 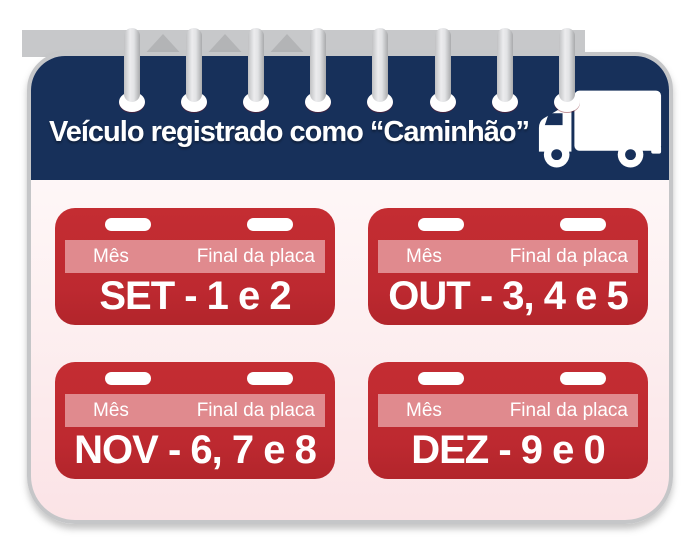 I want to click on plate-card-out: Mês Final da placa OUT - 3, 4 e 5, so click(x=508, y=266).